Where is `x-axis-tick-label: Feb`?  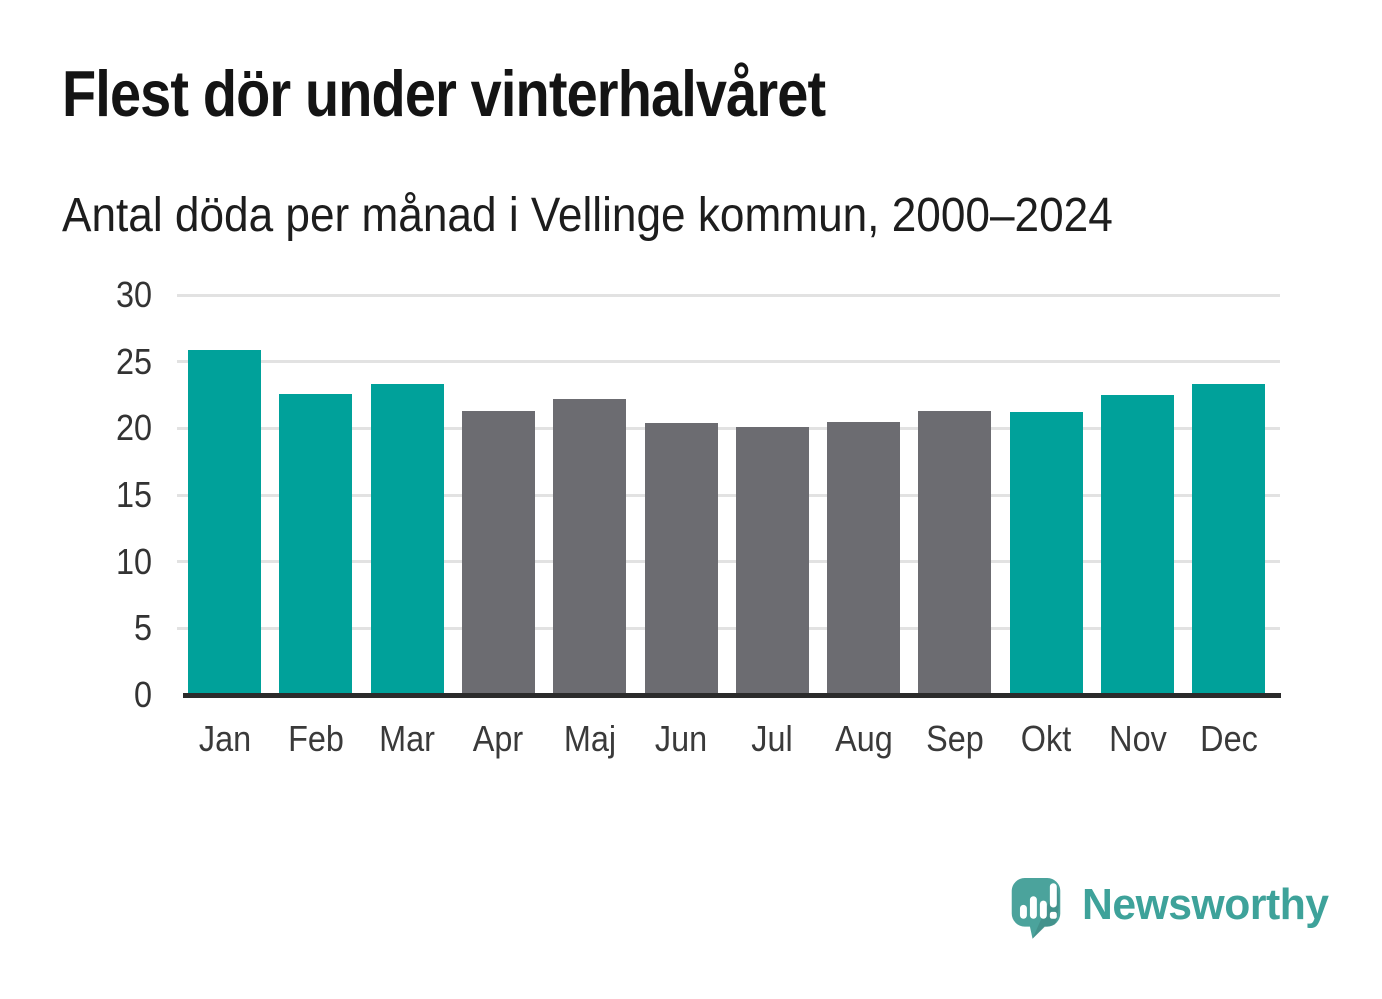 x-axis-tick-label: Feb is located at coordinates (315, 738).